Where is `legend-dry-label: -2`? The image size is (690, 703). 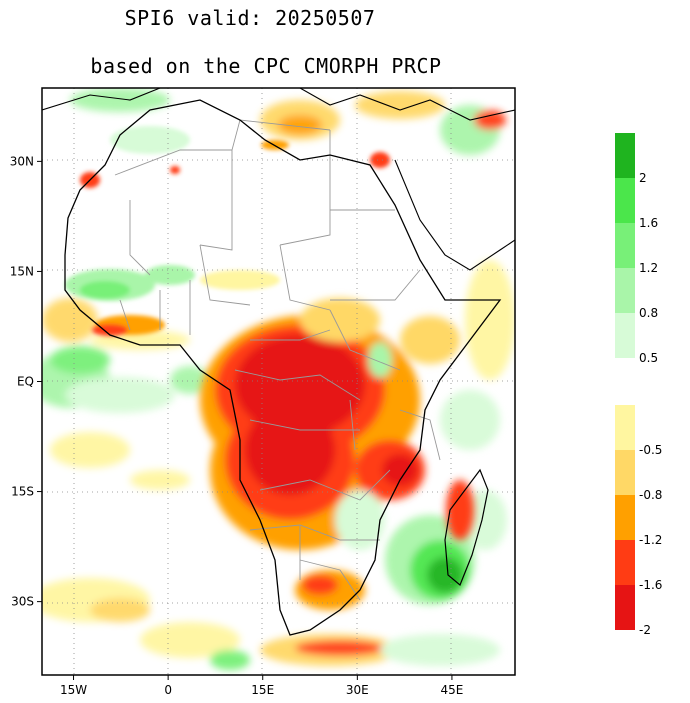 legend-dry-label: -2 is located at coordinates (645, 630).